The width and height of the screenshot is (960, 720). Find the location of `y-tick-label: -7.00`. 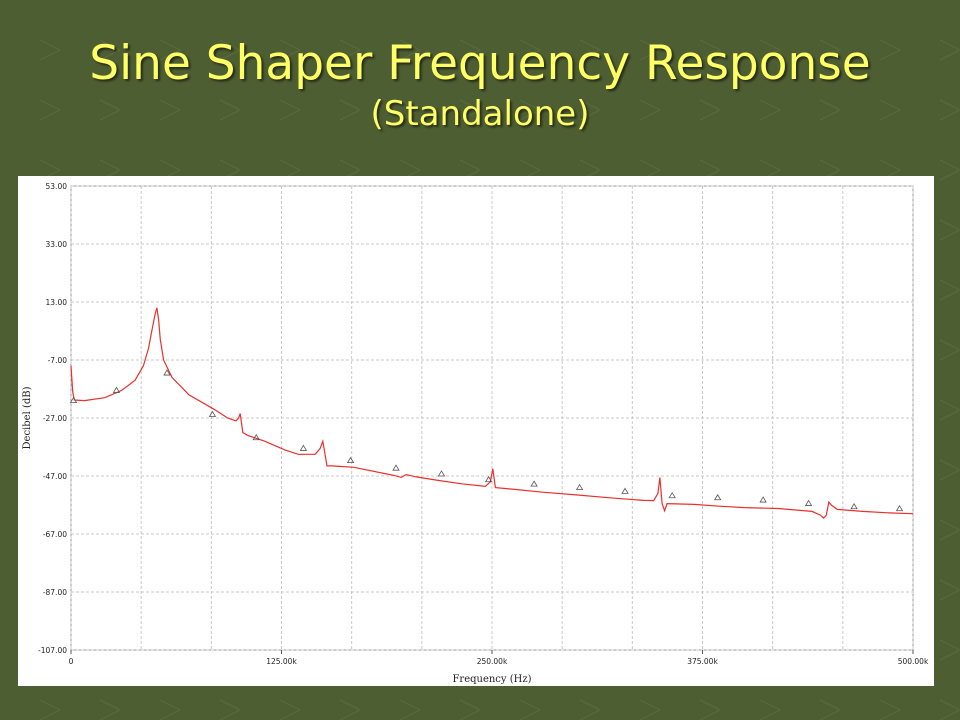

y-tick-label: -7.00 is located at coordinates (58, 360).